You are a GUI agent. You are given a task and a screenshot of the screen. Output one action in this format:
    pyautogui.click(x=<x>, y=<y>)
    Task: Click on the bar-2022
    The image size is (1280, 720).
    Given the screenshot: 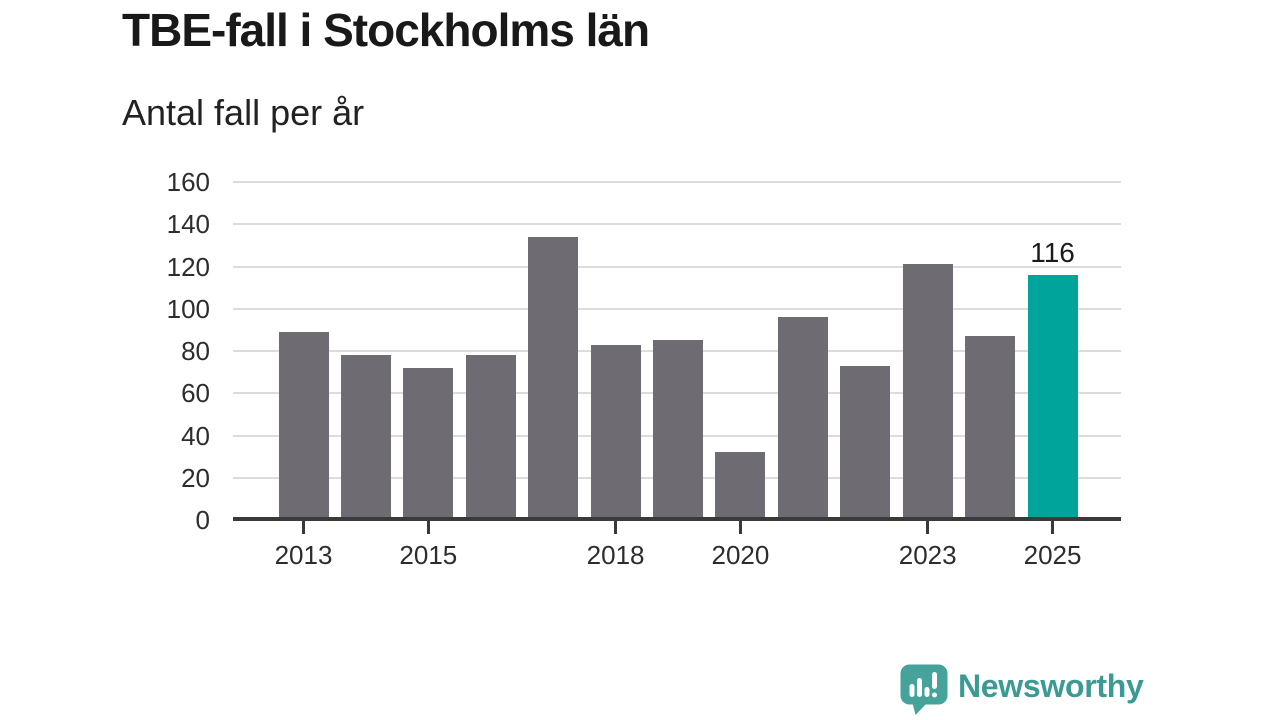 What is the action you would take?
    pyautogui.click(x=865, y=442)
    